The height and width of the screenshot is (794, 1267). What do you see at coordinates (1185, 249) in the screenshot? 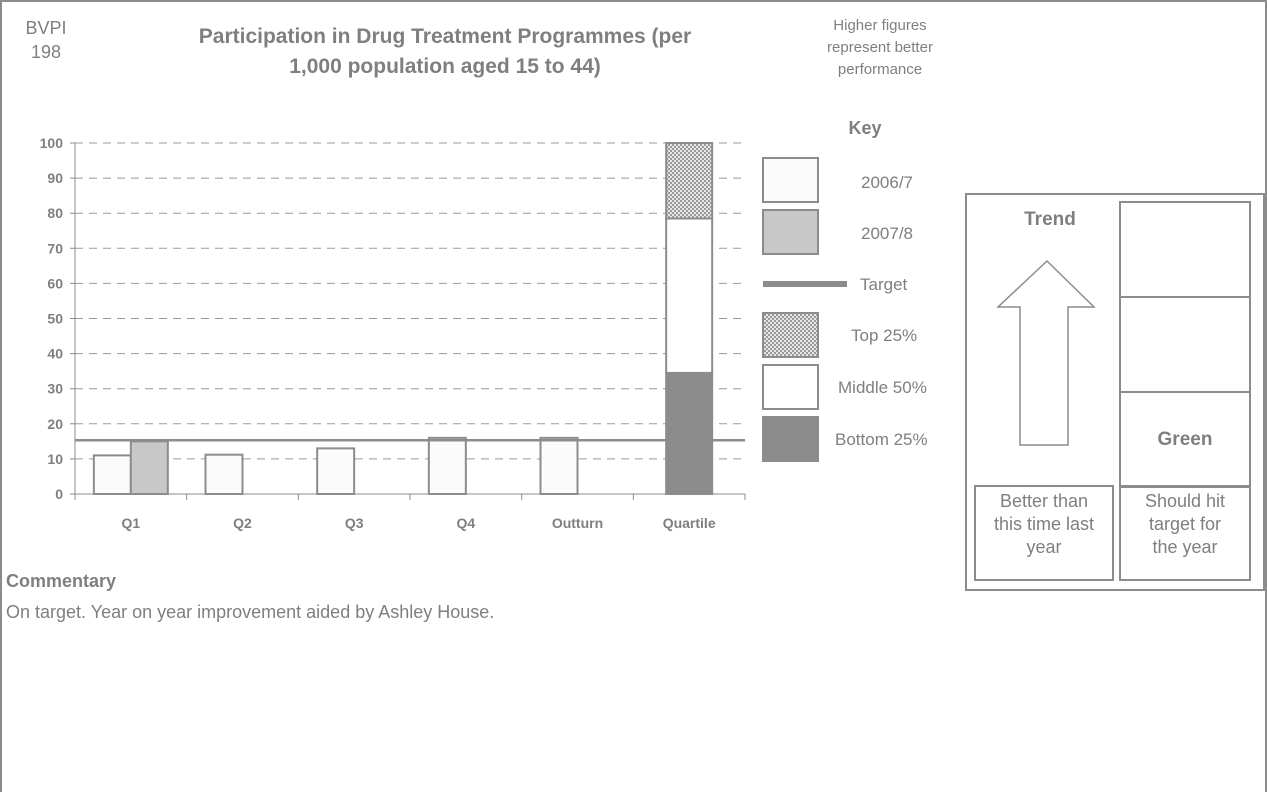
I see `traffic-light-red-cell` at bounding box center [1185, 249].